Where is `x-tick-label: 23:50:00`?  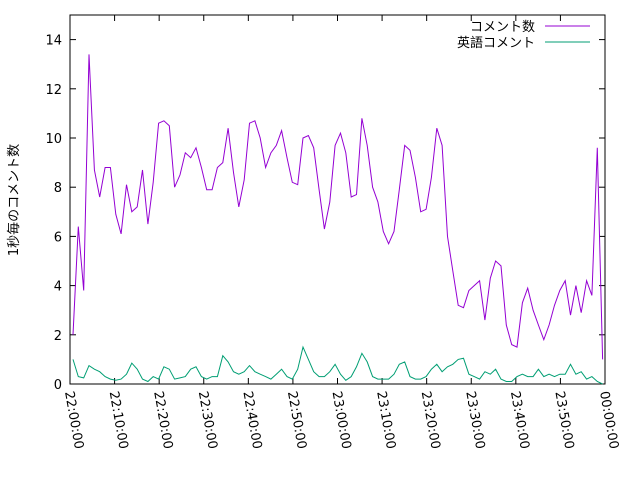 x-tick-label: 23:50:00 is located at coordinates (563, 420).